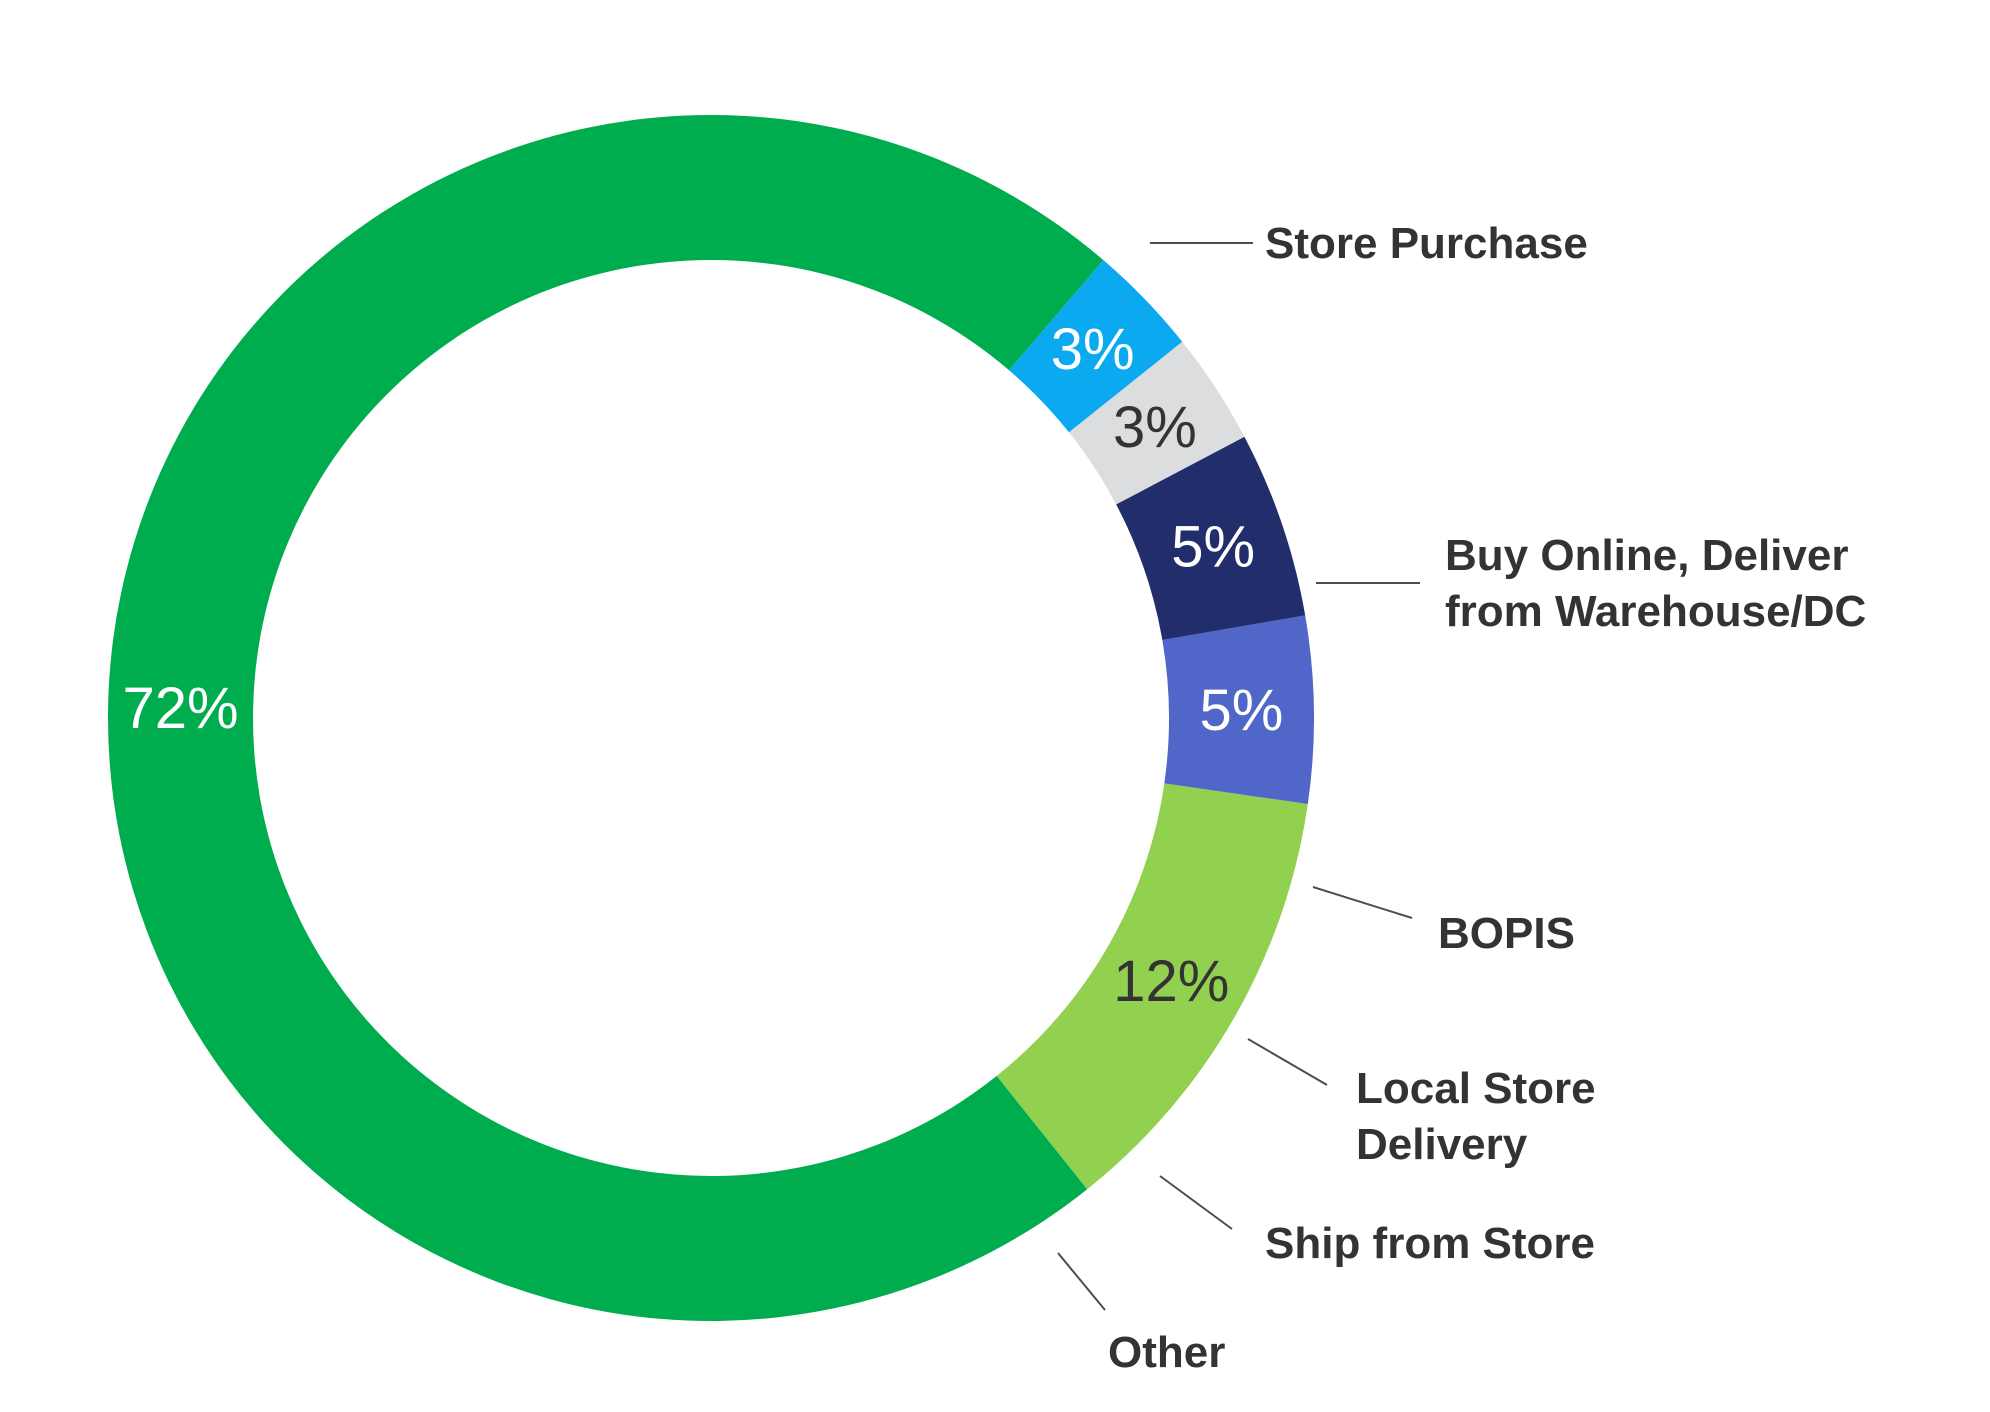  What do you see at coordinates (1476, 1116) in the screenshot?
I see `category-label-local-store-delivery: Local Store Delivery` at bounding box center [1476, 1116].